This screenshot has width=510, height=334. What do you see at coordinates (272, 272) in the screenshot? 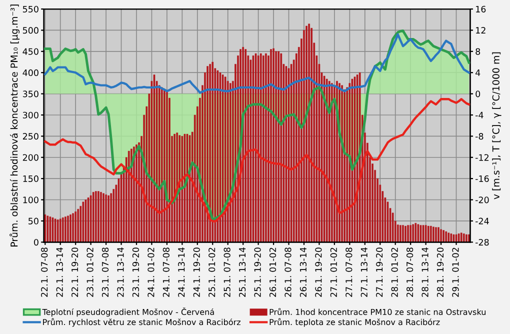
I see `x-tick-label: 26.1. 01-02` at bounding box center [272, 272].